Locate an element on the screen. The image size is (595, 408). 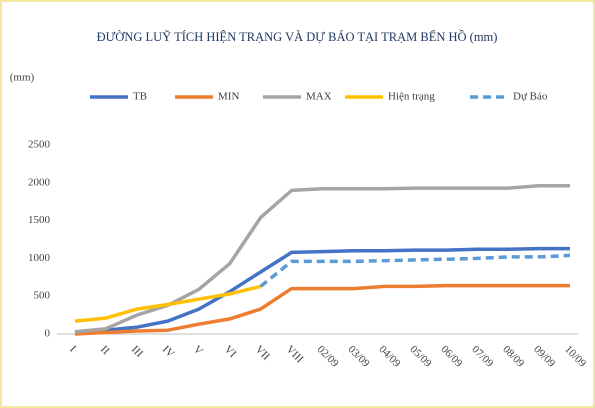
legend-label: TB is located at coordinates (140, 97).